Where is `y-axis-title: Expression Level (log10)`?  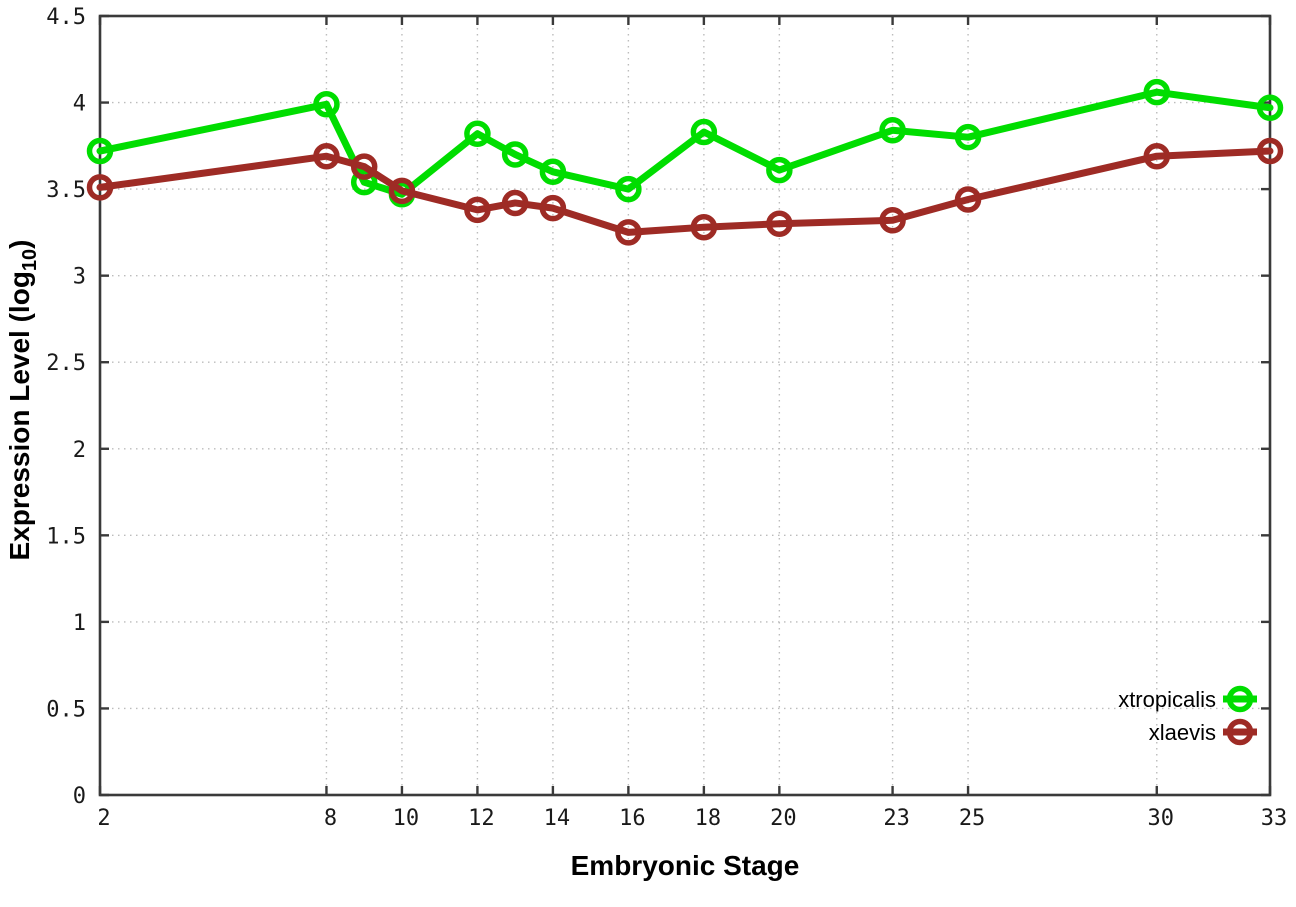 y-axis-title: Expression Level (log10) is located at coordinates (22, 400).